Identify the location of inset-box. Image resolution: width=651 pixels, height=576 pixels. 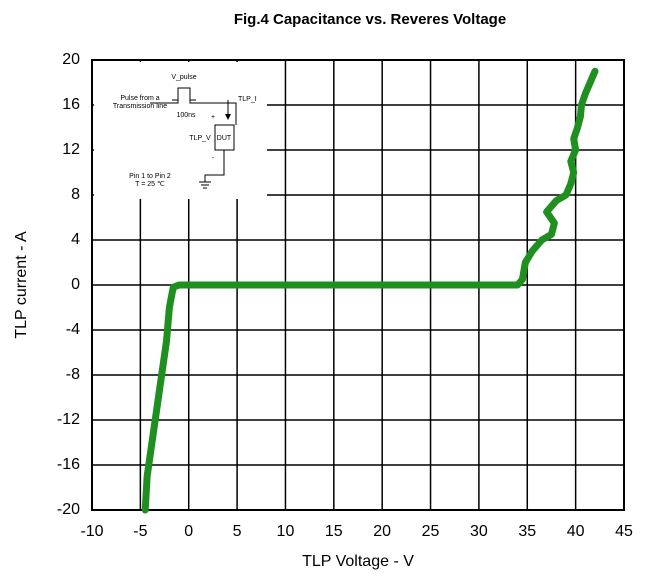
(180, 130).